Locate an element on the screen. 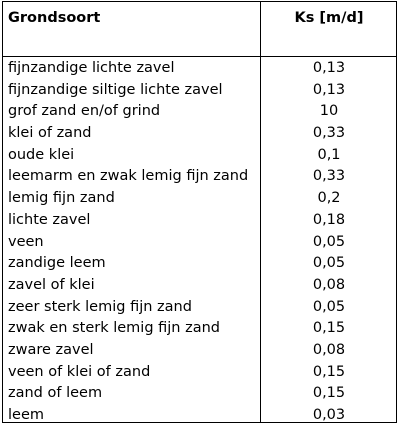  soil-type-cell: oude klei is located at coordinates (41, 154).